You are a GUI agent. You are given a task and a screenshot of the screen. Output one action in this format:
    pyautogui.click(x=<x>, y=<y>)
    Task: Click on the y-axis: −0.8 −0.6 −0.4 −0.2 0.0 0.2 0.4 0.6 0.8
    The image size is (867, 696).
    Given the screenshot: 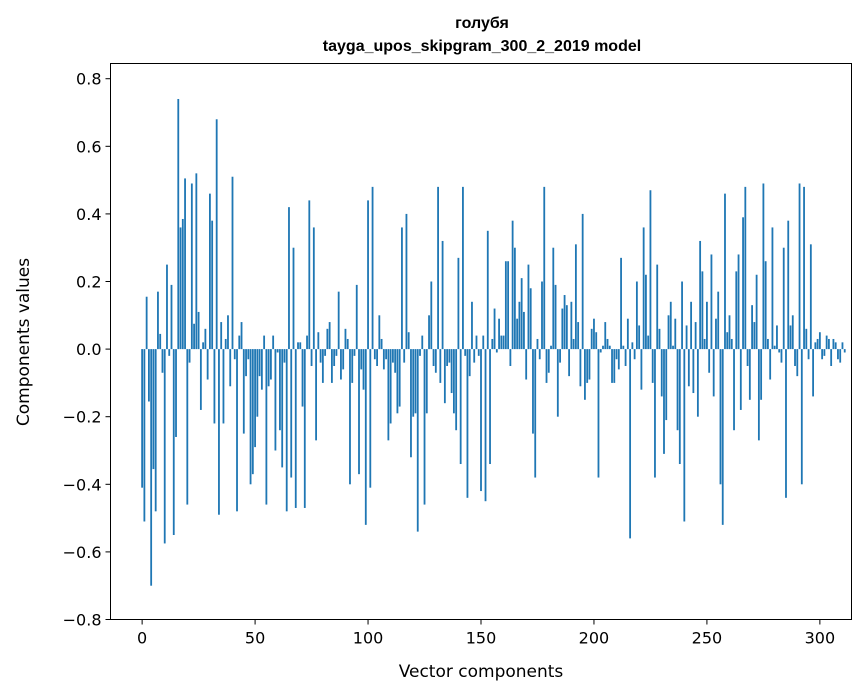 What is the action you would take?
    pyautogui.click(x=87, y=350)
    